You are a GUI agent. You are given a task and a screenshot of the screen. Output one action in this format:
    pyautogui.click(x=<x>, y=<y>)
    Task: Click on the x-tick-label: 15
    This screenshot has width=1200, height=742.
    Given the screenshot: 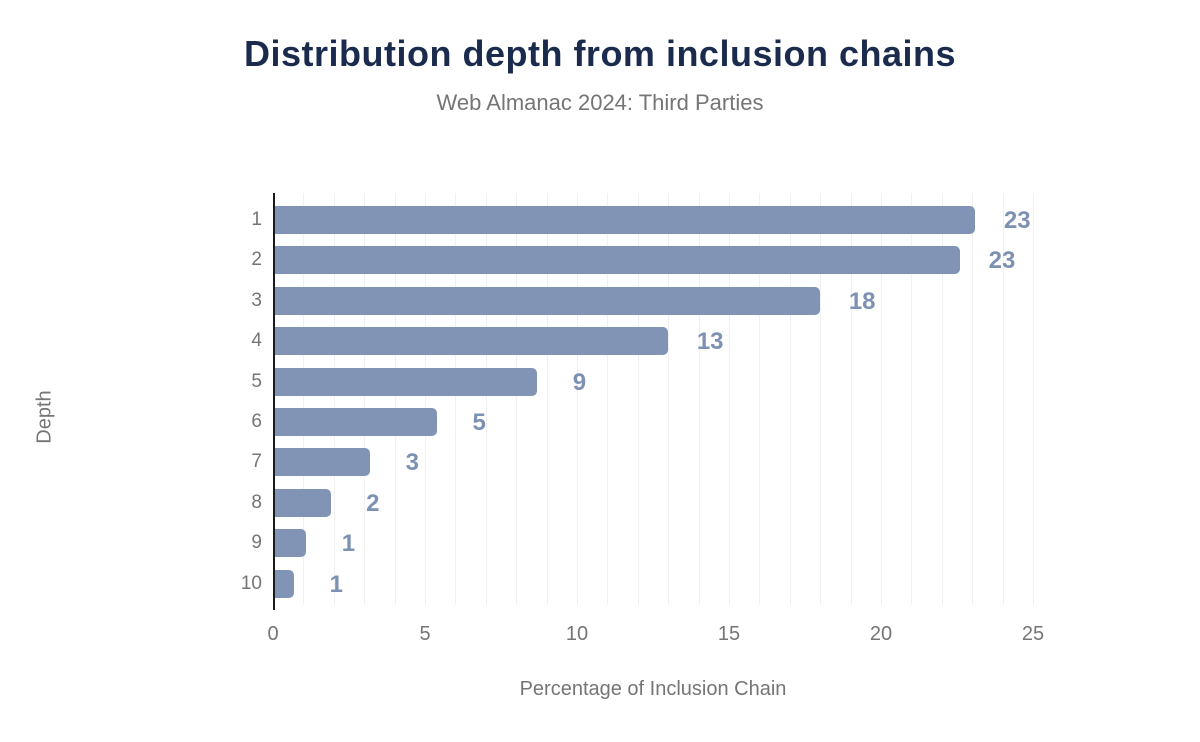 What is the action you would take?
    pyautogui.click(x=729, y=634)
    